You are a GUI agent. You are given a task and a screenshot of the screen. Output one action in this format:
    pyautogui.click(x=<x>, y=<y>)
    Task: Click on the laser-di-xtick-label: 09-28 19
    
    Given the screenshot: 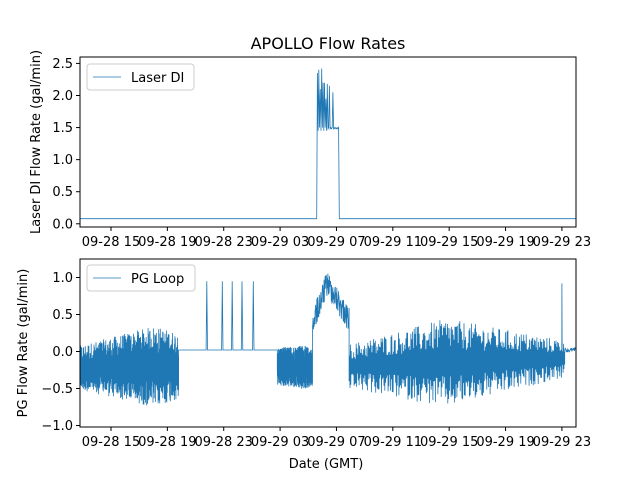 What is the action you would take?
    pyautogui.click(x=167, y=242)
    